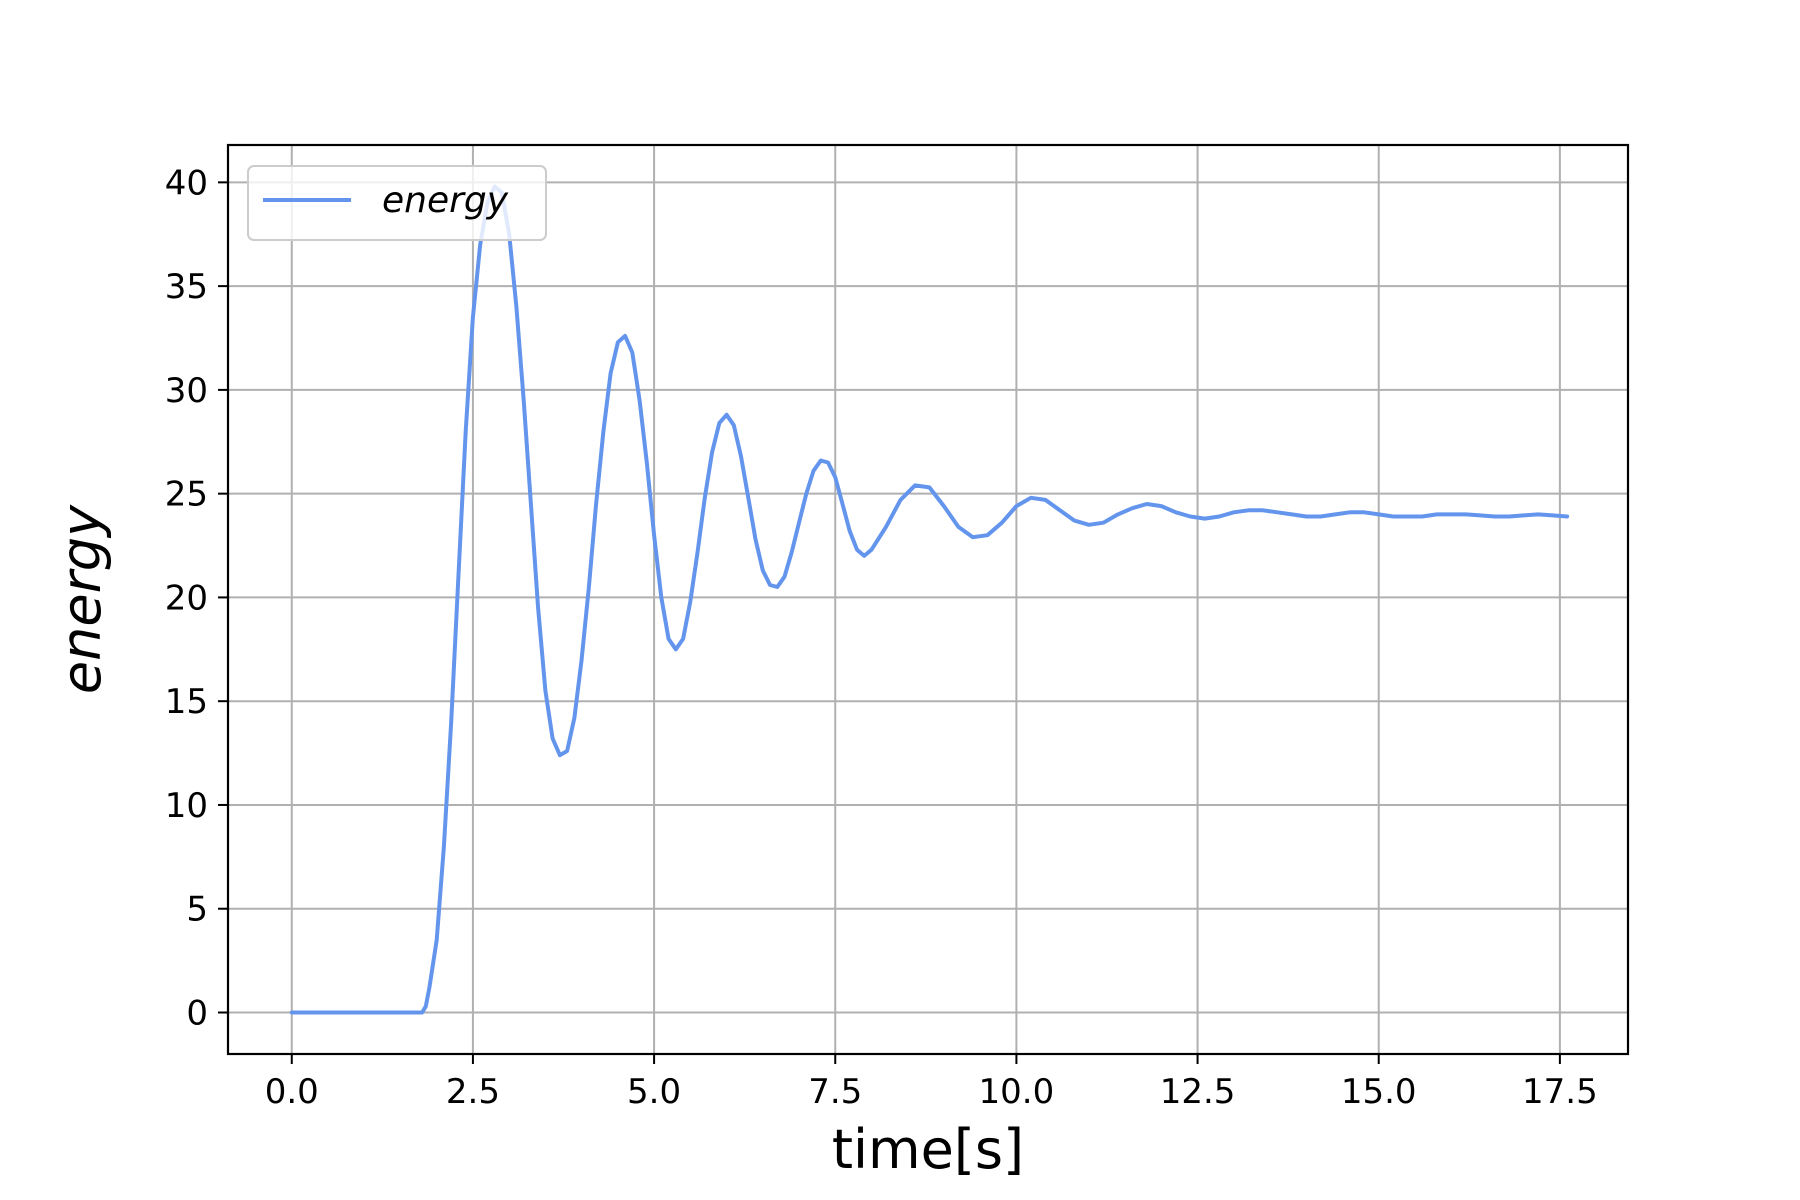  What do you see at coordinates (1017, 1092) in the screenshot?
I see `x-tick-label: 10.0` at bounding box center [1017, 1092].